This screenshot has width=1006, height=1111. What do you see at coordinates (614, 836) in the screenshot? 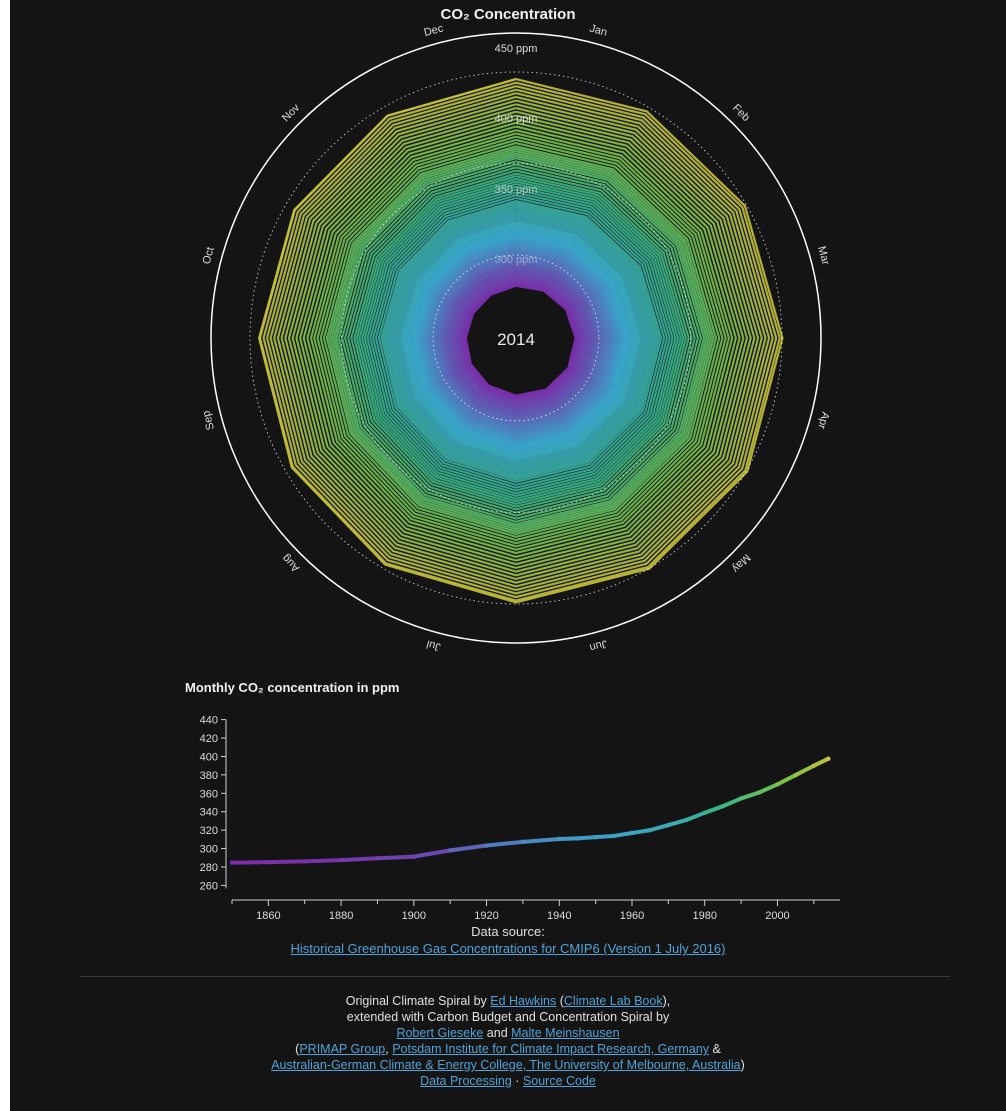
I see `co2-point-1955` at bounding box center [614, 836].